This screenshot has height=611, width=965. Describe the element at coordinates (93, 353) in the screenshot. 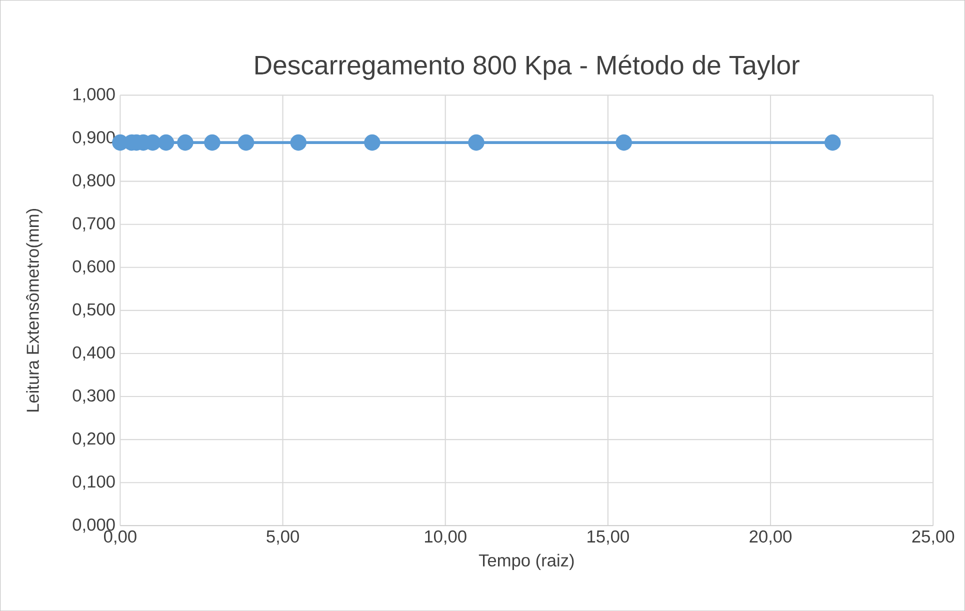

I see `y-tick-label: 0,400` at that location.